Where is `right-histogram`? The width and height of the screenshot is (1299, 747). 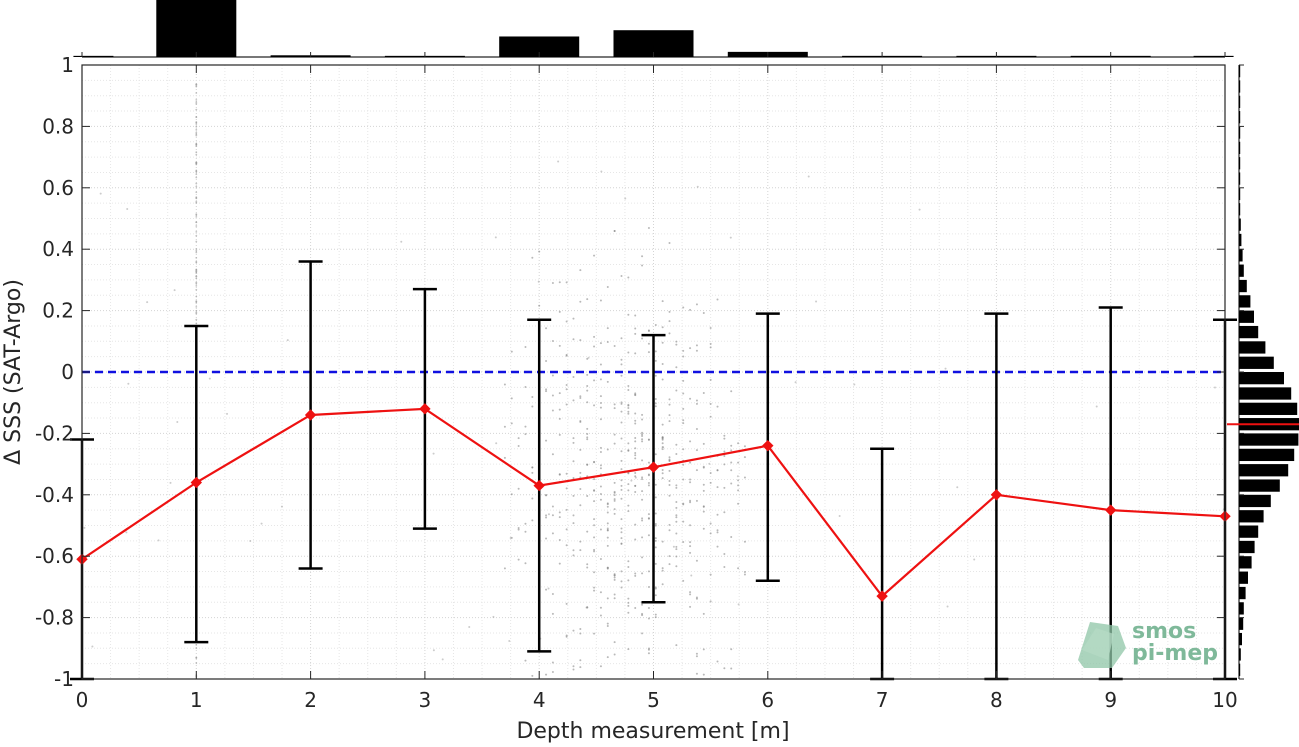 right-histogram is located at coordinates (1263, 372).